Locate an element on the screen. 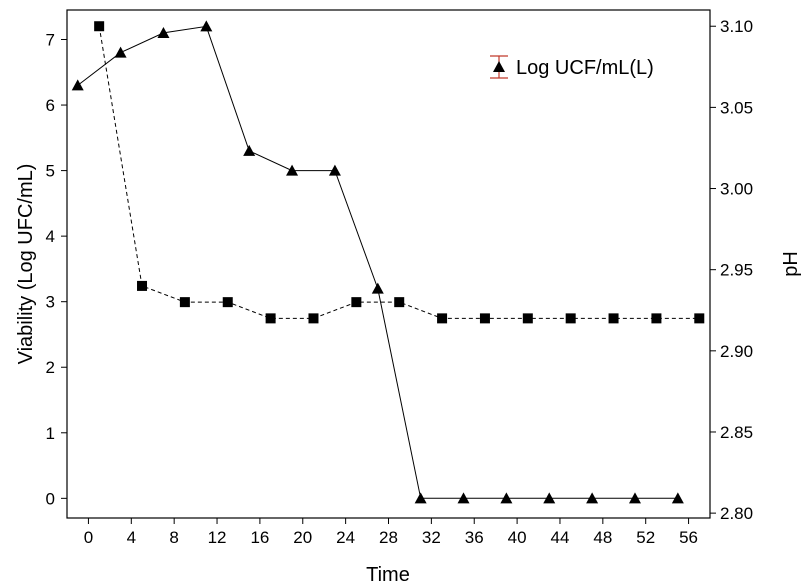  x-tick-label: 40 is located at coordinates (517, 537).